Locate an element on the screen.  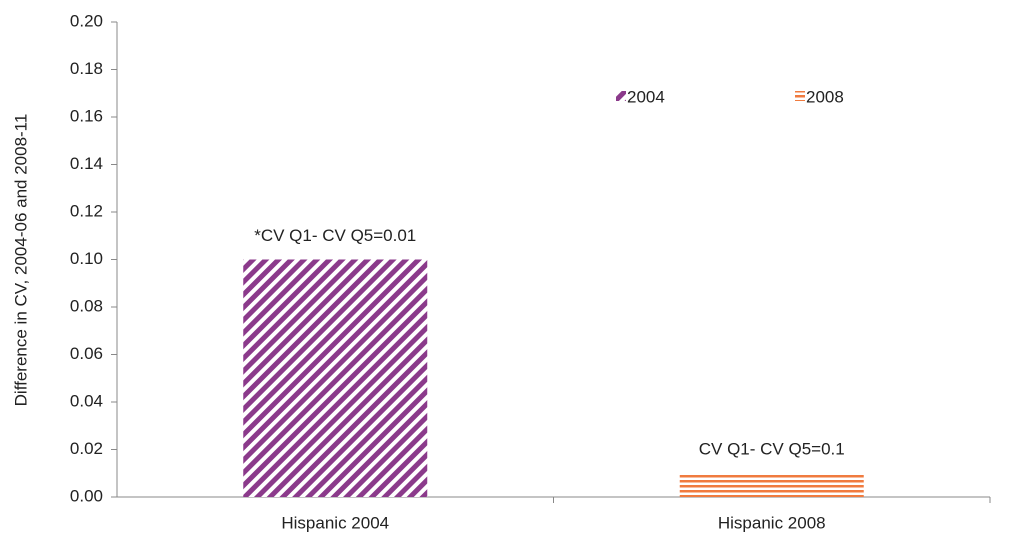
y-tick-label: 0.16 is located at coordinates (86, 115).